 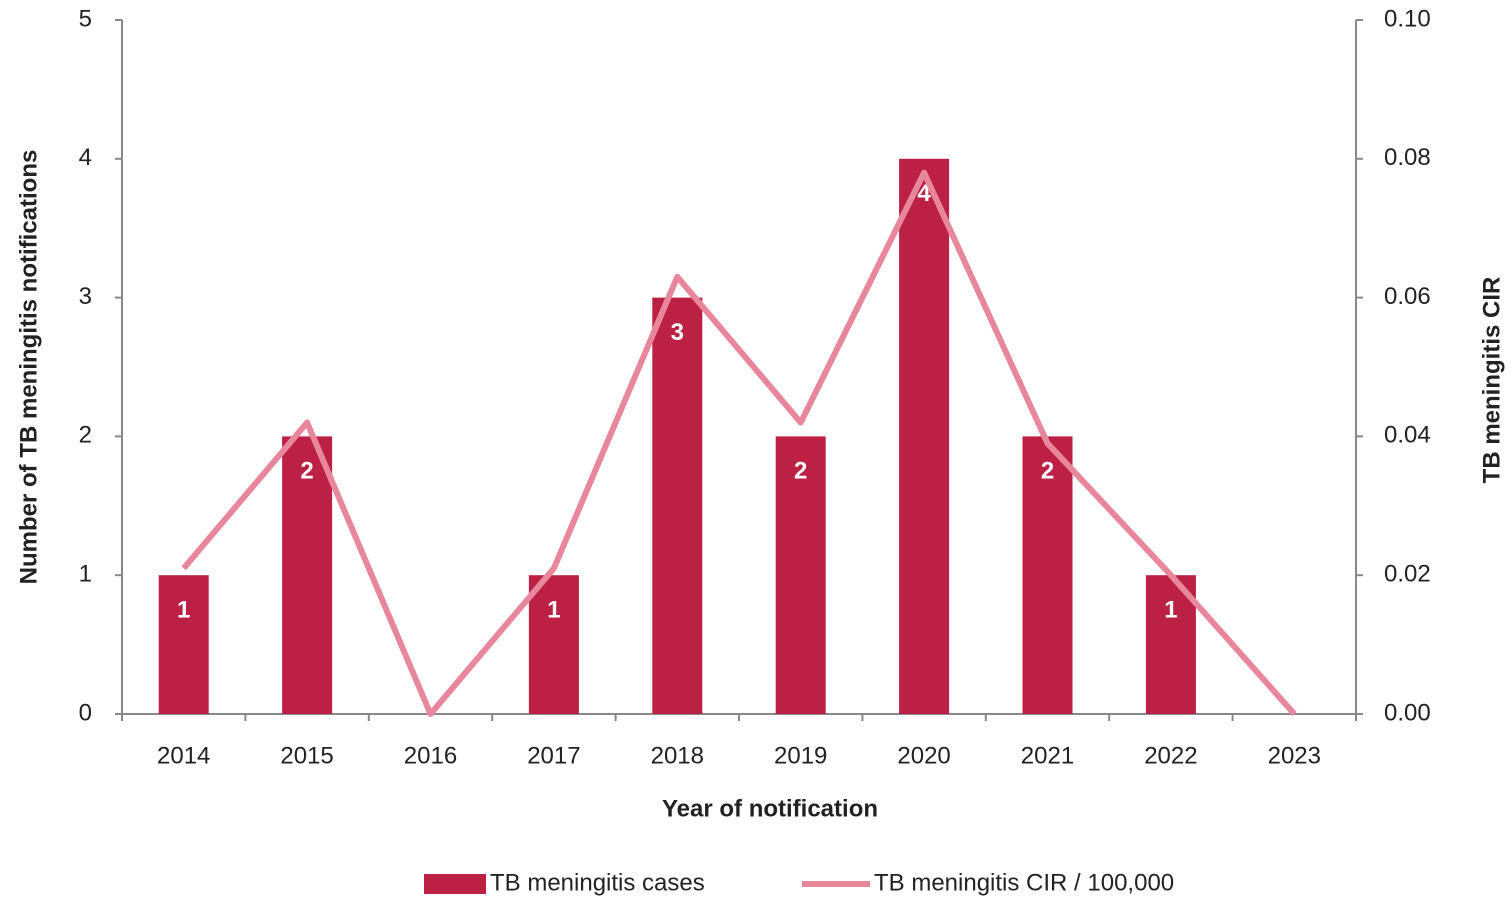 I want to click on y2-tick-label: 0.04, so click(x=1407, y=435).